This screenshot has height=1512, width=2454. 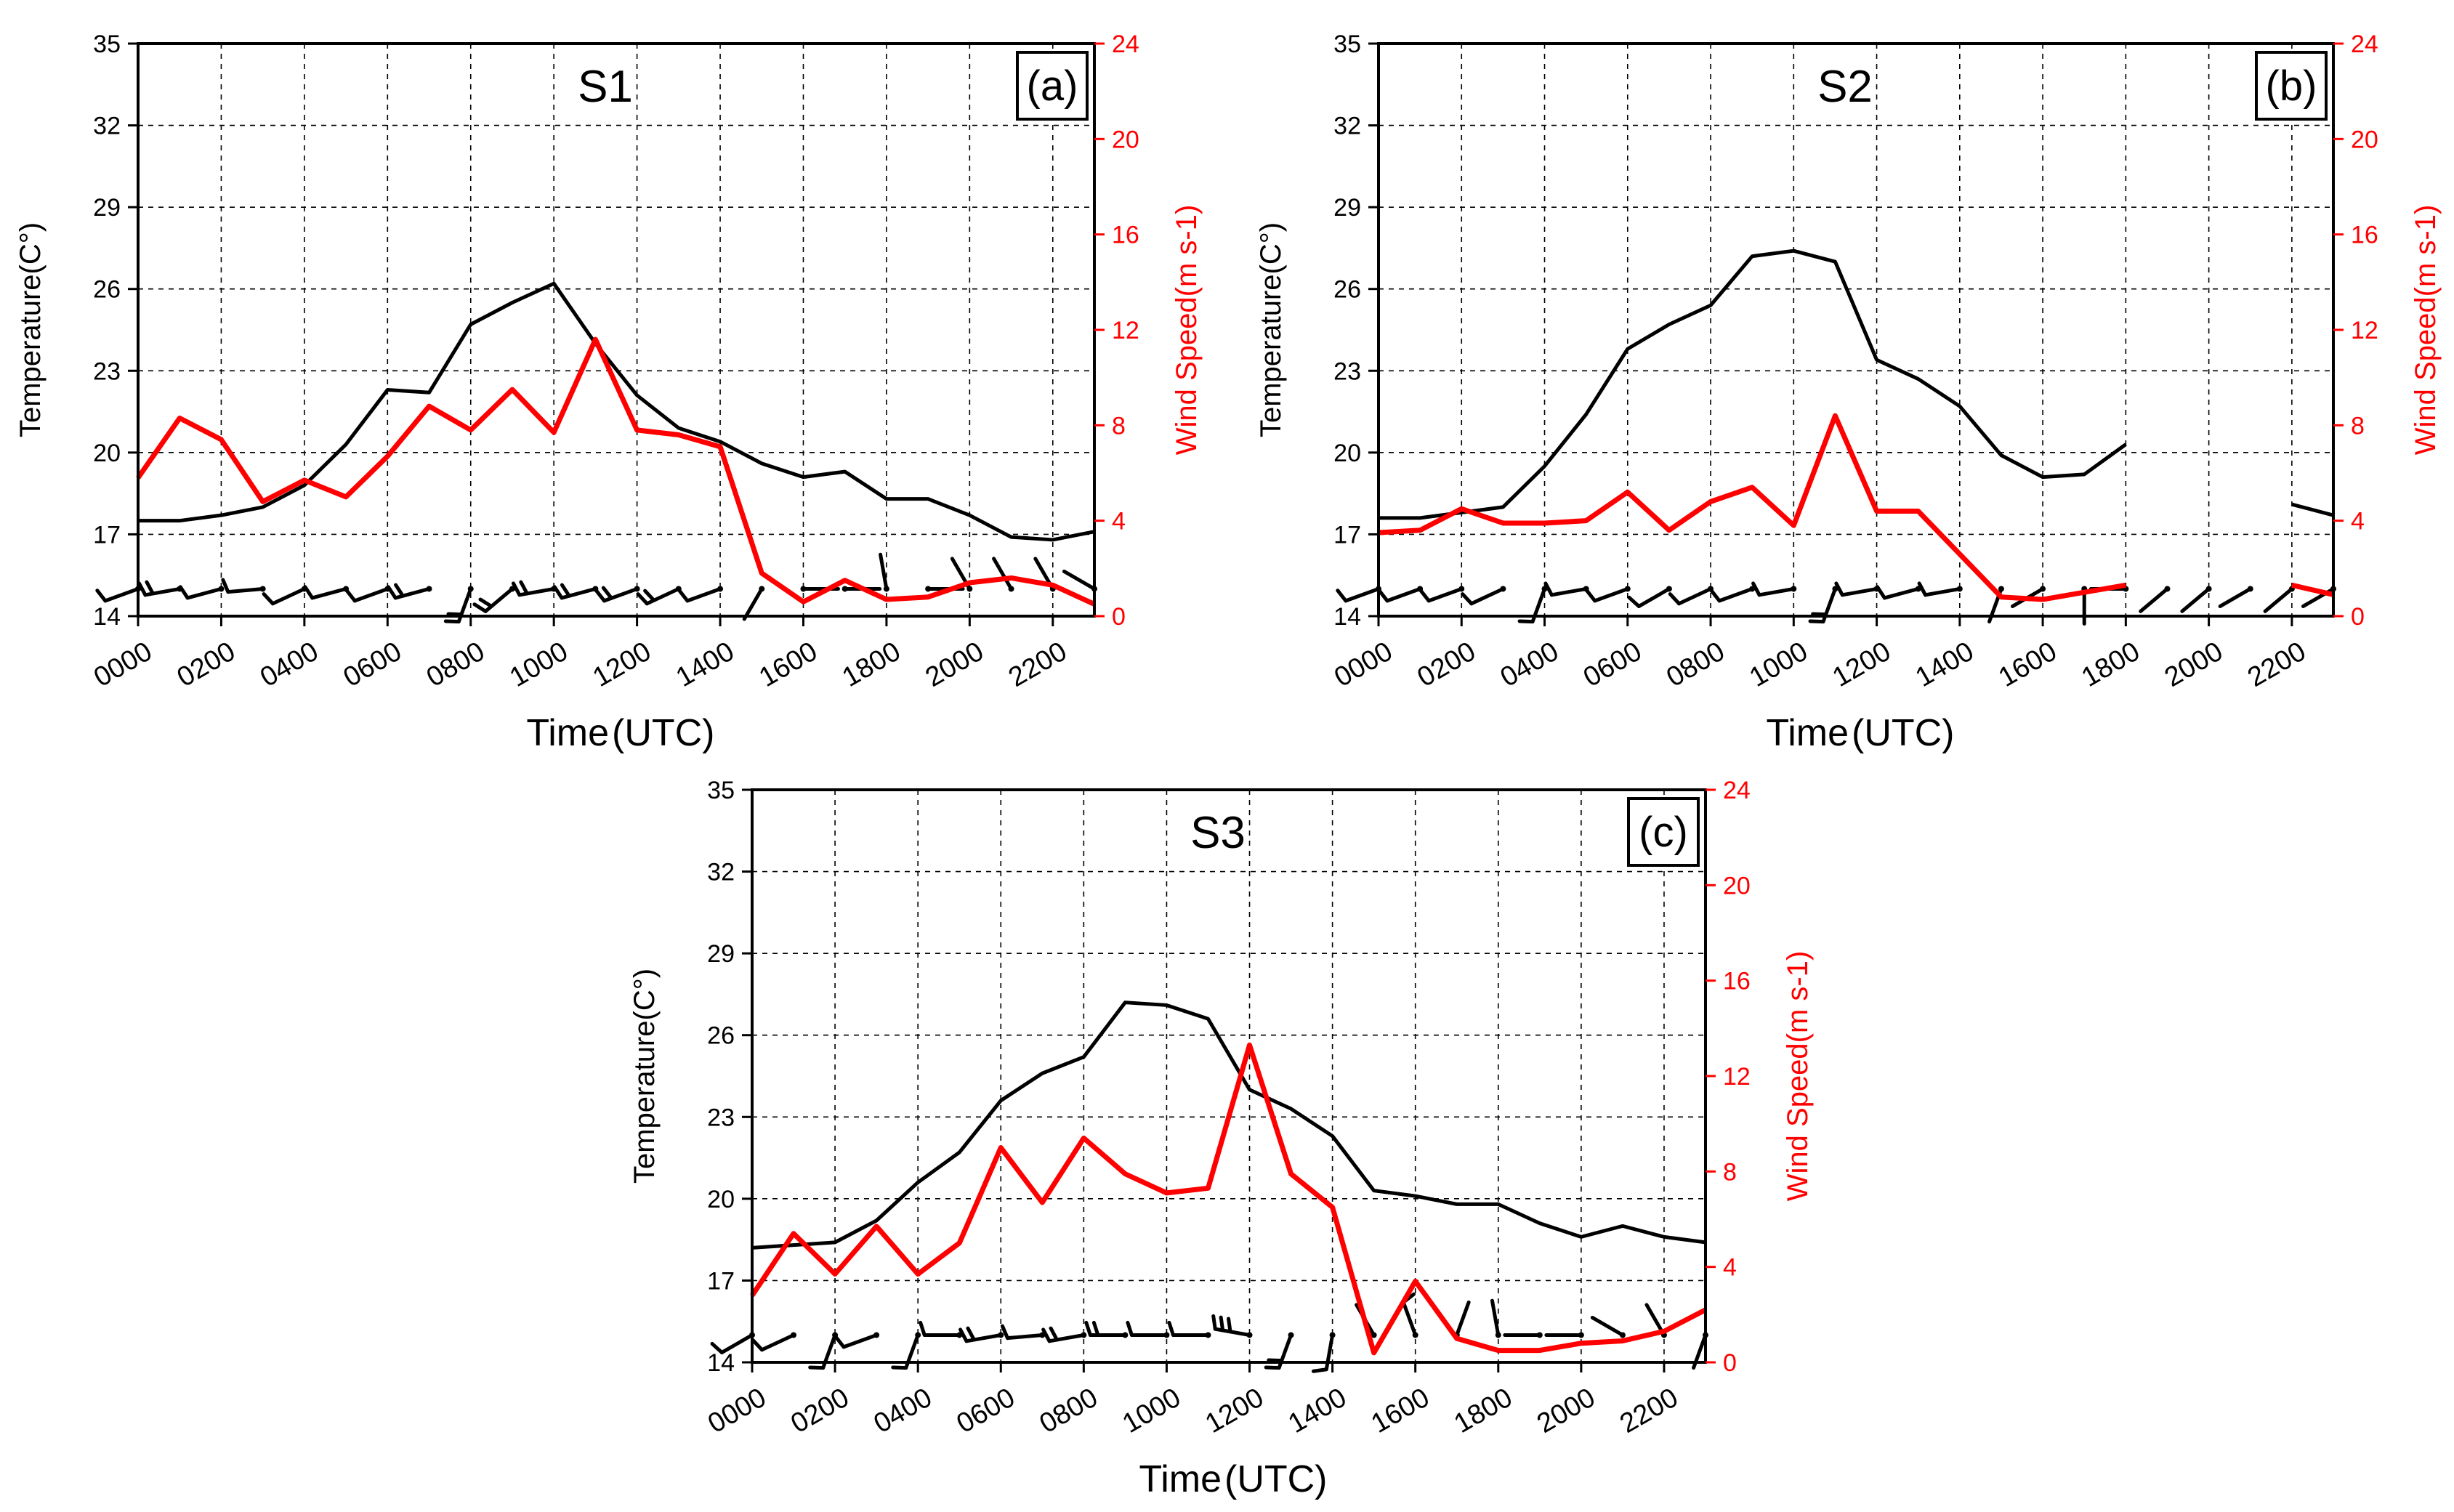 What do you see at coordinates (1218, 833) in the screenshot?
I see `chart-title: S3` at bounding box center [1218, 833].